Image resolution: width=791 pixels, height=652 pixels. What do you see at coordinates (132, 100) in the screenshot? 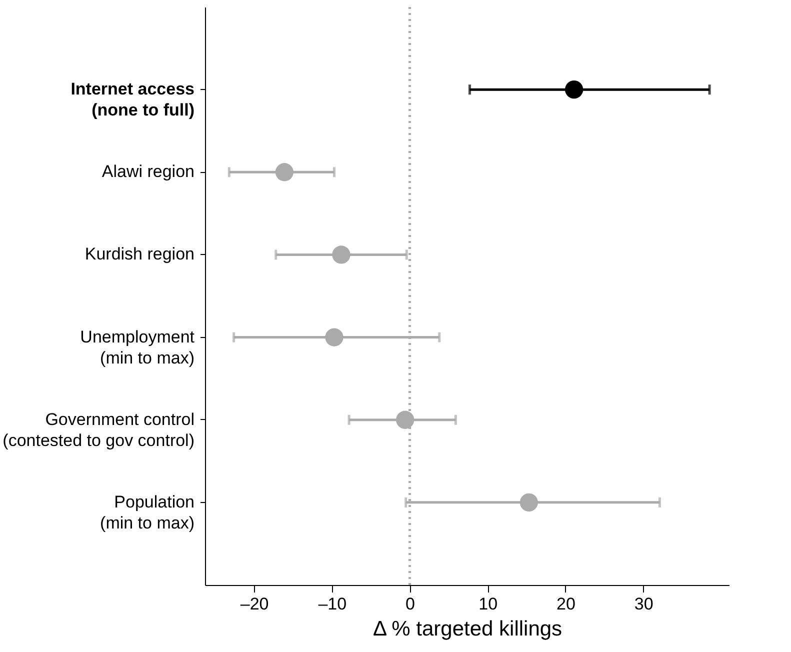
I see `y-tick-label: Internet access (none to full)` at bounding box center [132, 100].